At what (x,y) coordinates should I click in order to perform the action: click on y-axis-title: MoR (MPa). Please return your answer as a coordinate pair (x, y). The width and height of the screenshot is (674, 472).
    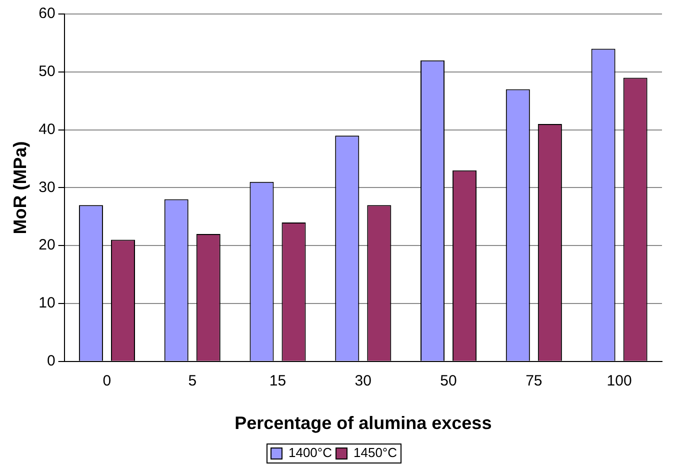
    Looking at the image, I should click on (20, 187).